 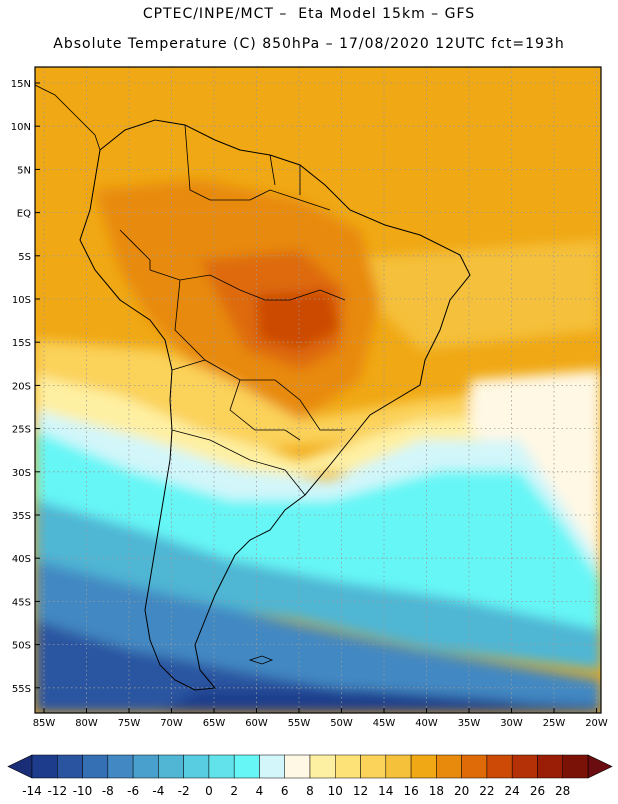 What do you see at coordinates (83, 791) in the screenshot?
I see `colorbar-label: -10` at bounding box center [83, 791].